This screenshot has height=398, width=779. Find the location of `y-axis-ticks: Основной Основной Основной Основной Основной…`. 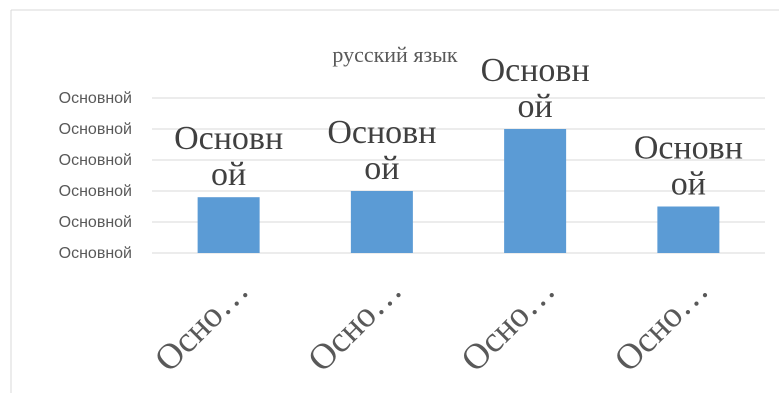

y-axis-ticks: Основной Основной Основной Основной Основной… is located at coordinates (95, 176).